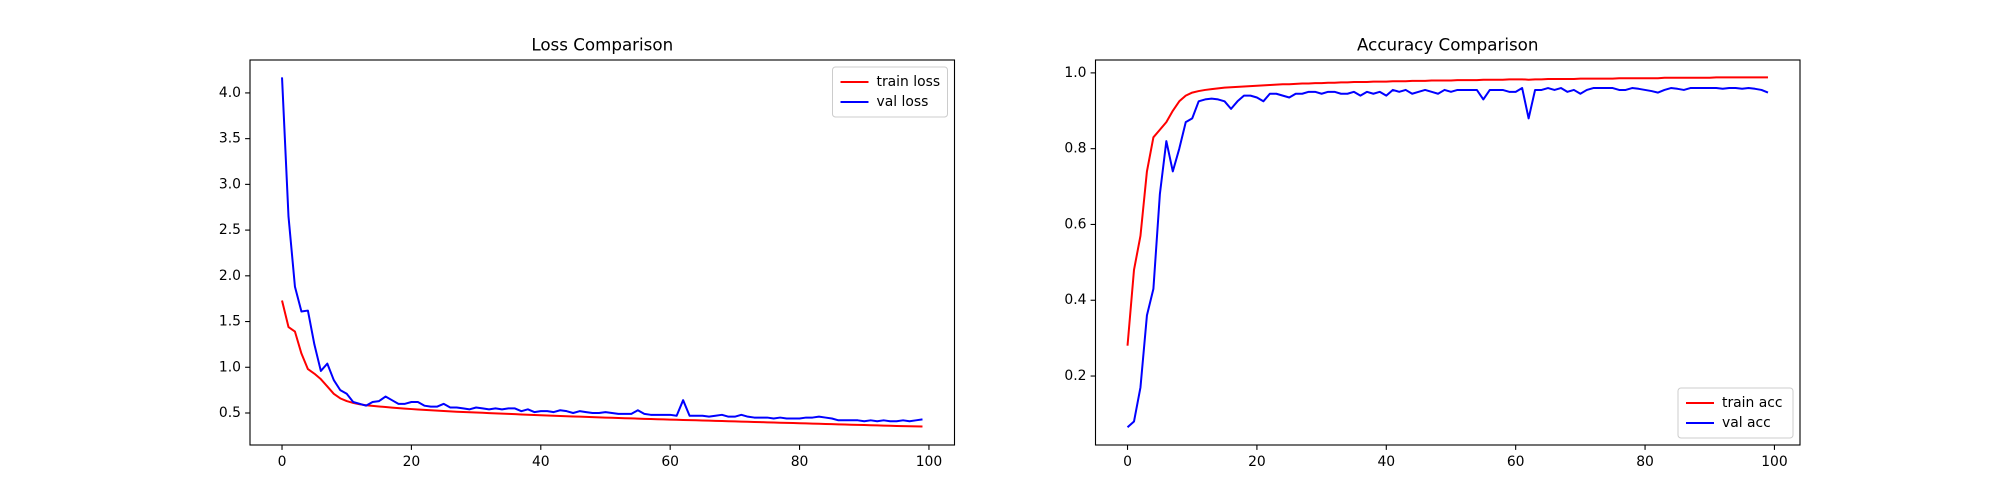 This screenshot has width=2000, height=500. Describe the element at coordinates (230, 230) in the screenshot. I see `y-tick-label: 2.5` at that location.